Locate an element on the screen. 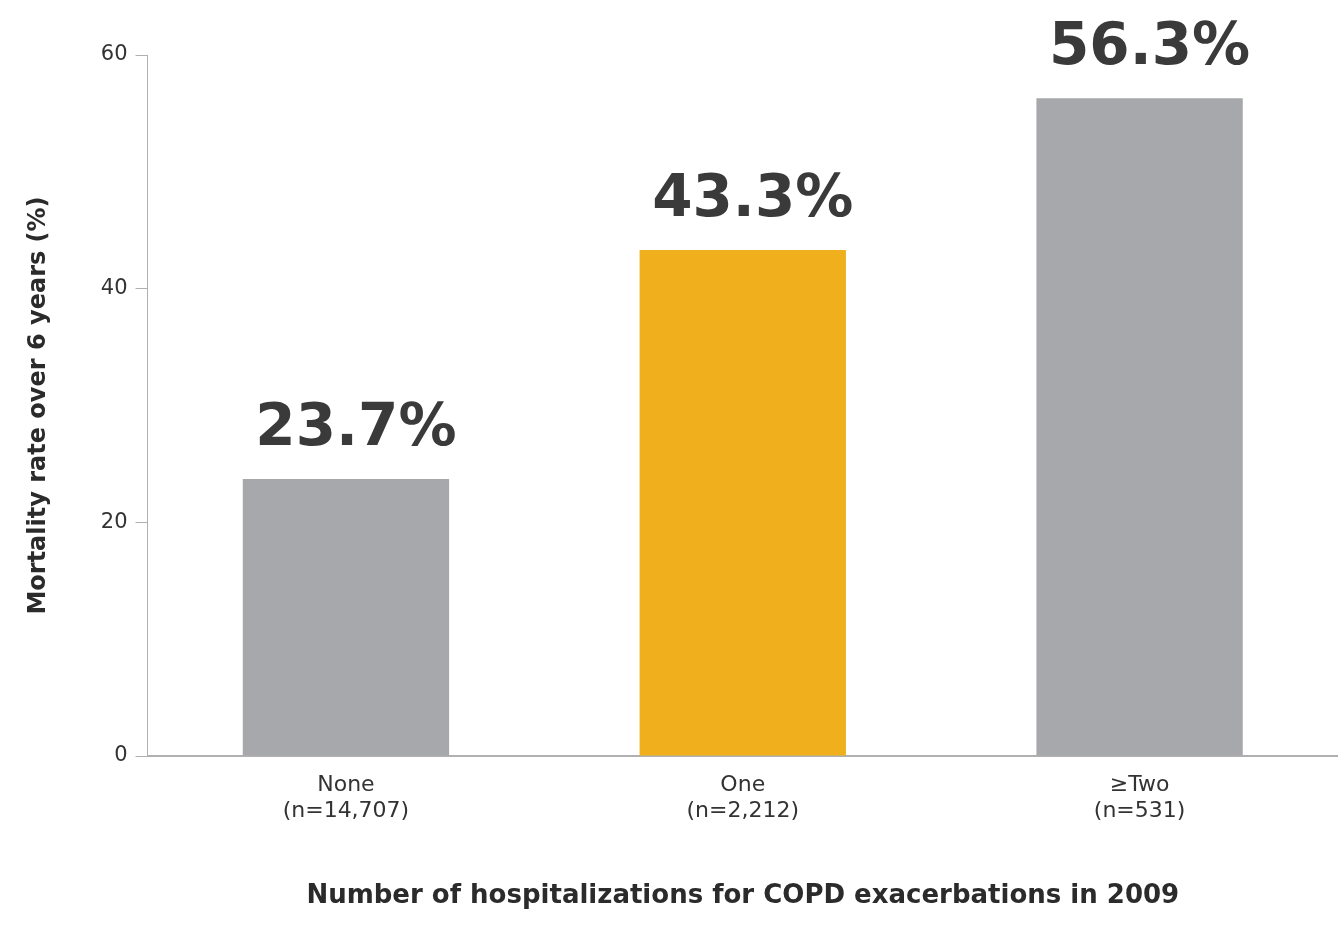 Image resolution: width=1338 pixels, height=926 pixels. bar is located at coordinates (742, 503).